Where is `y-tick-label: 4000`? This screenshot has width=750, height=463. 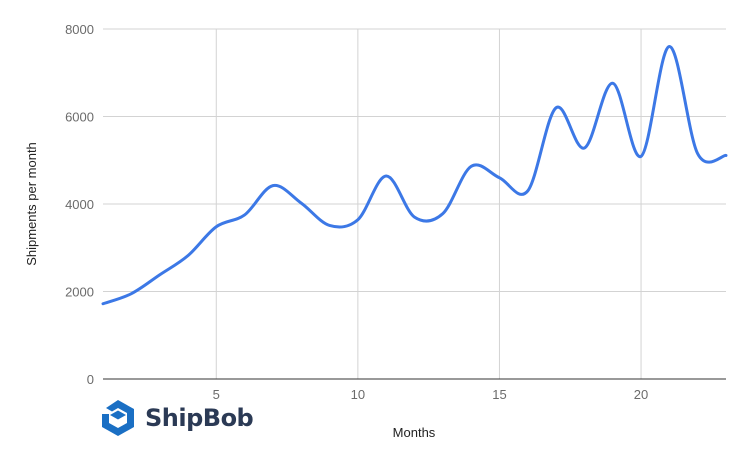
y-tick-label: 4000 is located at coordinates (79, 204).